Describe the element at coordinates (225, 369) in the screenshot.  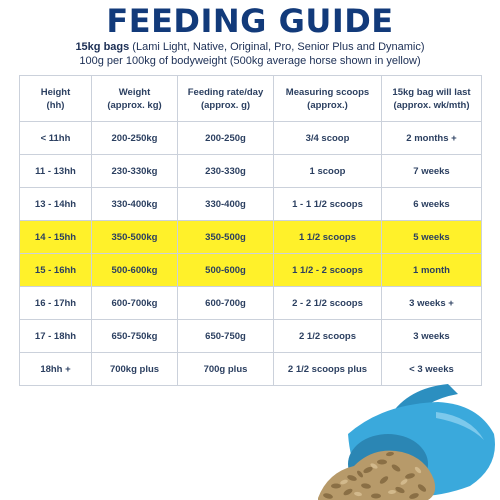
I see `cell-feeding-rate: 700g plus` at that location.